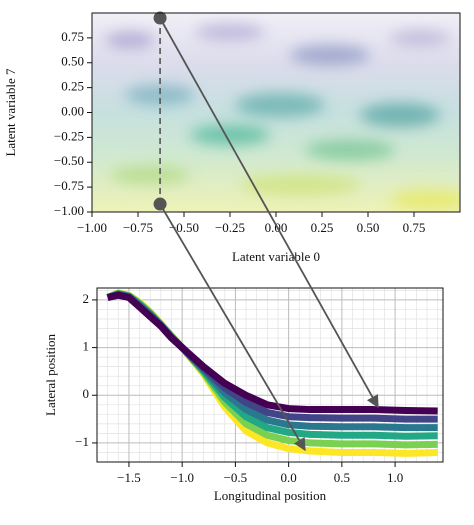 The width and height of the screenshot is (474, 525). What do you see at coordinates (414, 227) in the screenshot?
I see `x-tick-label: 0.75` at bounding box center [414, 227].